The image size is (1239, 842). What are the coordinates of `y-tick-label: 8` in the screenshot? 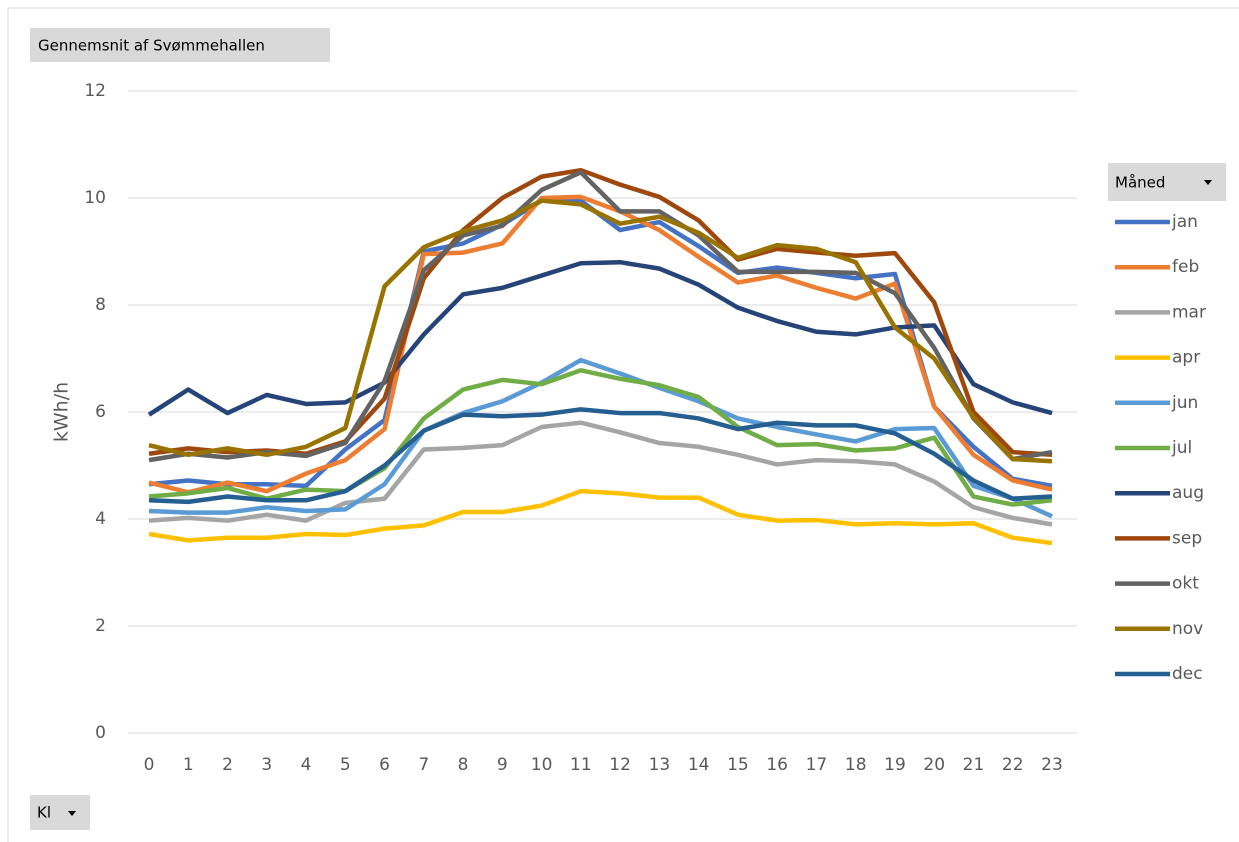 It's located at (100, 305).